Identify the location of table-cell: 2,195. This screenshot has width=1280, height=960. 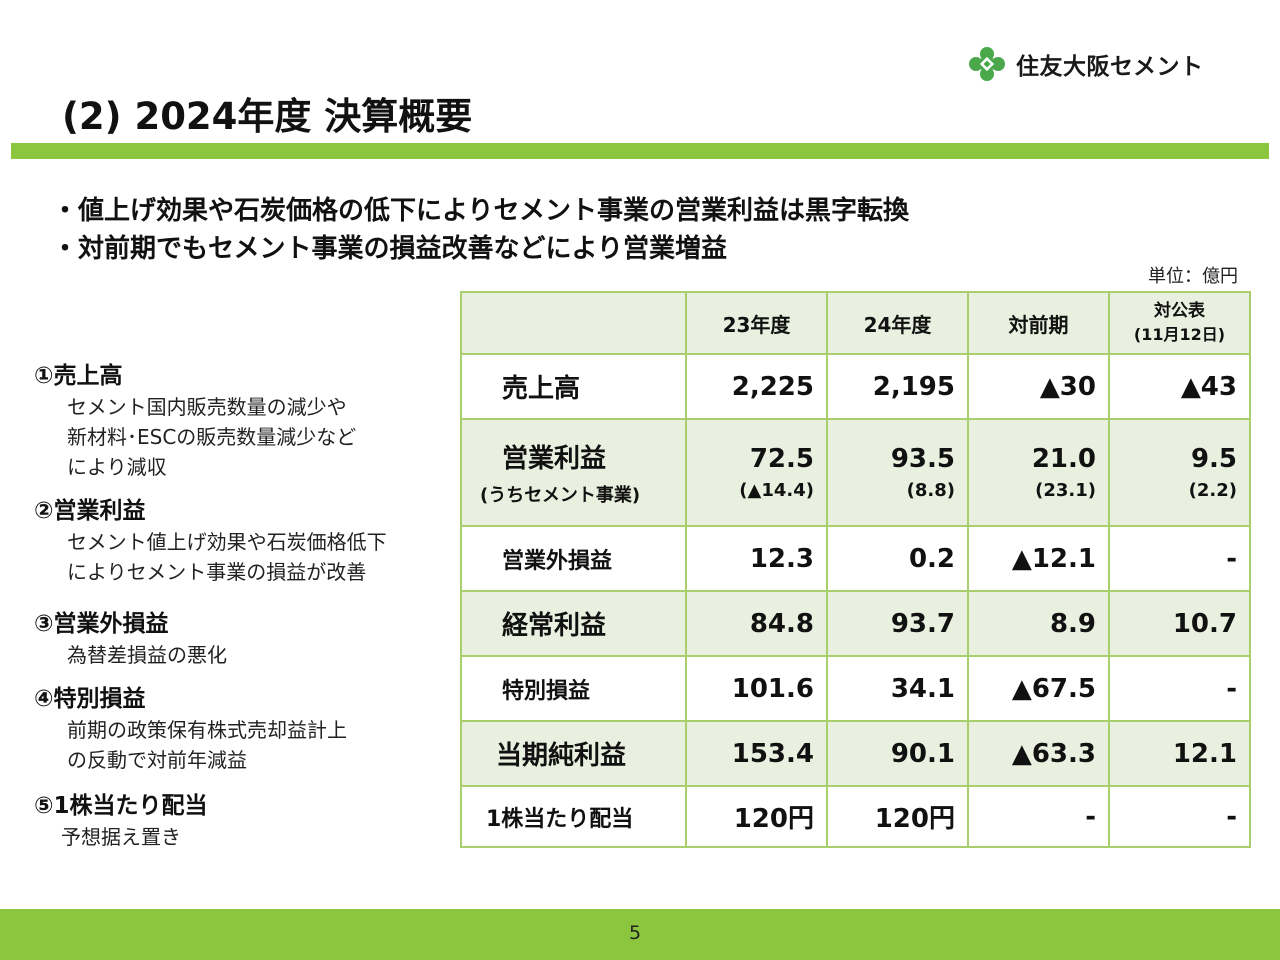
(897, 386).